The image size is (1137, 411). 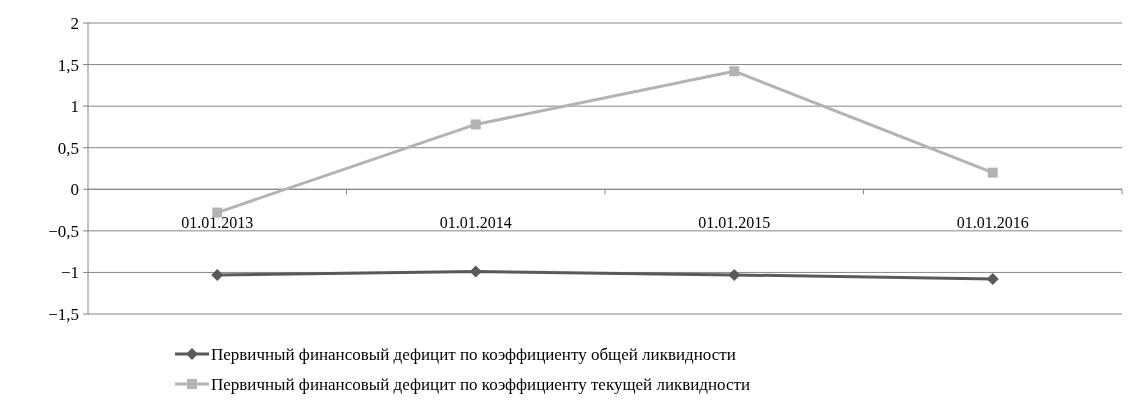 What do you see at coordinates (68, 65) in the screenshot?
I see `y-tick-label: 1,5` at bounding box center [68, 65].